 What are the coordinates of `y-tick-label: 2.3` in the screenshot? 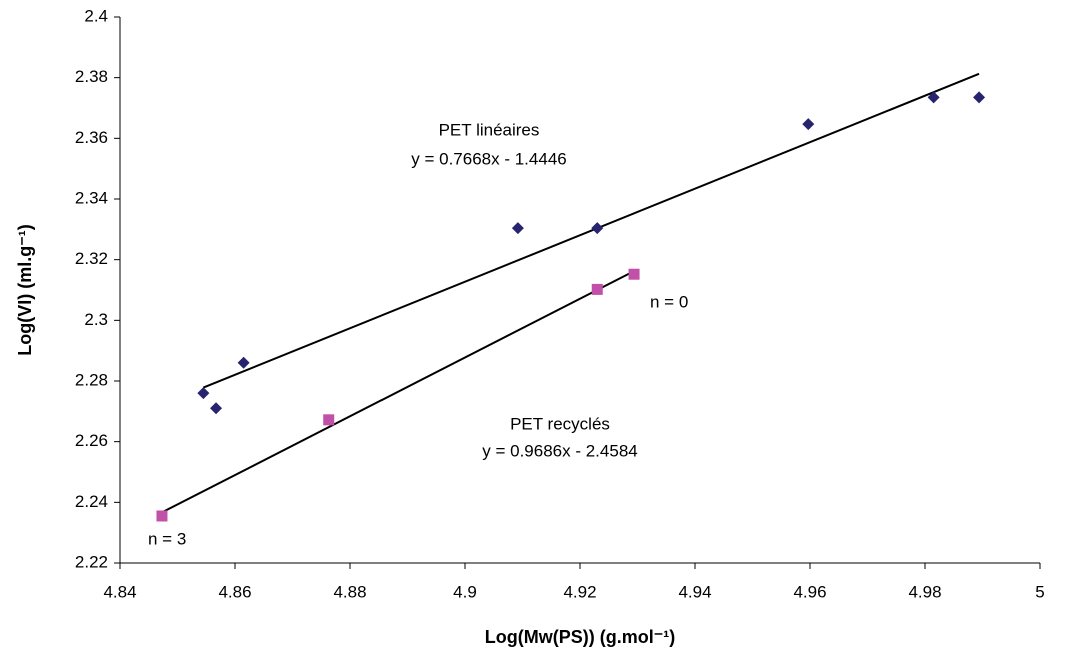 It's located at (96, 319).